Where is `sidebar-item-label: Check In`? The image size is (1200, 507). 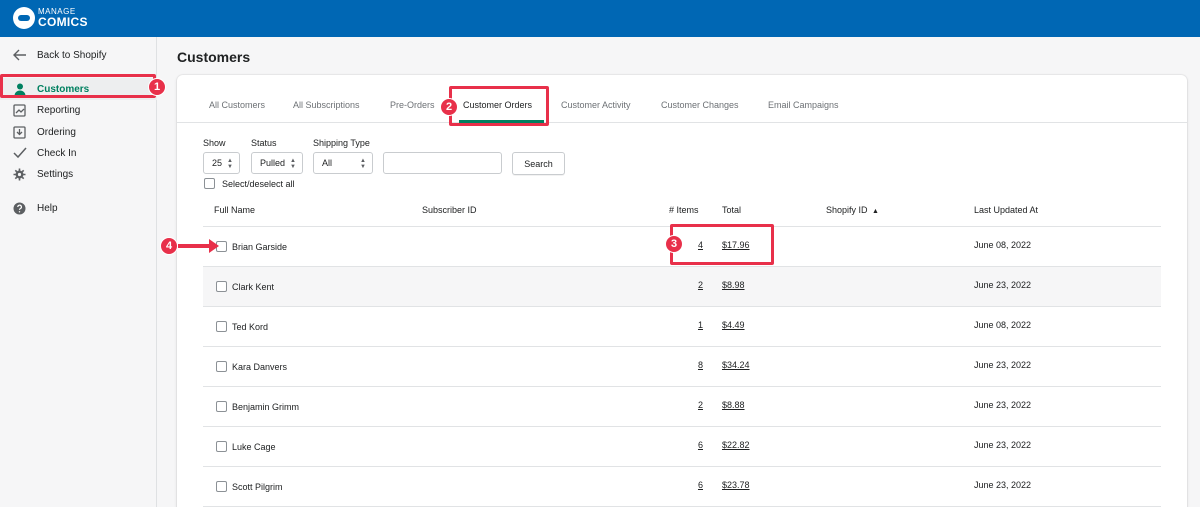 sidebar-item-label: Check In is located at coordinates (57, 153).